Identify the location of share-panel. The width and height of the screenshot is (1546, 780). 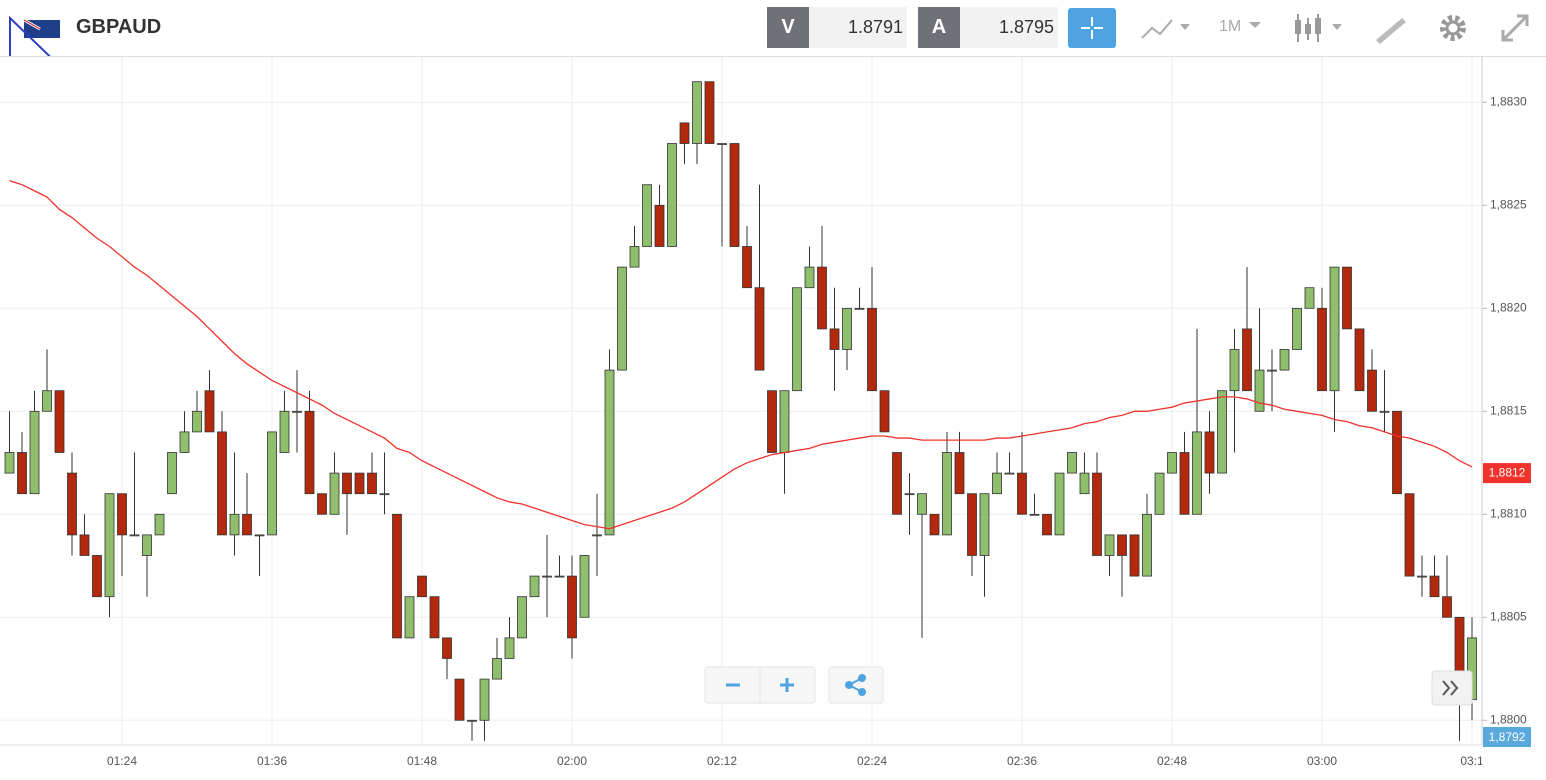
(856, 685).